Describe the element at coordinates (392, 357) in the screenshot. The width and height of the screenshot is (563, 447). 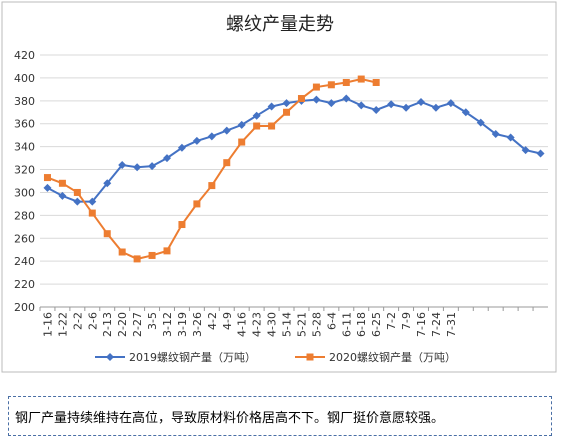
I see `legend-label: 2020螺纹钢产量（万吨）` at that location.